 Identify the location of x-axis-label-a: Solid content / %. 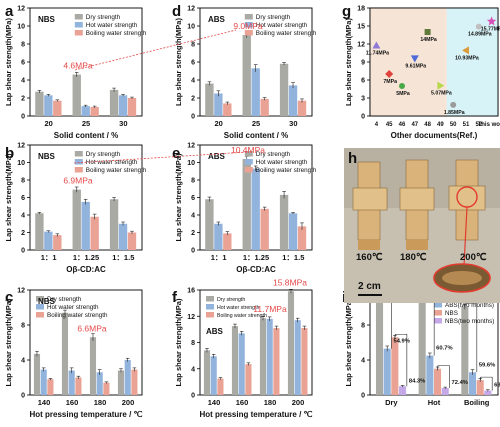
(86, 135).